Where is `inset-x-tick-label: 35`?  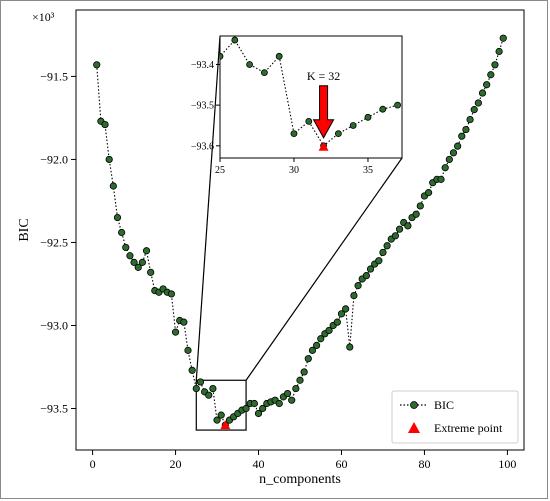
inset-x-tick-label: 35 is located at coordinates (368, 170).